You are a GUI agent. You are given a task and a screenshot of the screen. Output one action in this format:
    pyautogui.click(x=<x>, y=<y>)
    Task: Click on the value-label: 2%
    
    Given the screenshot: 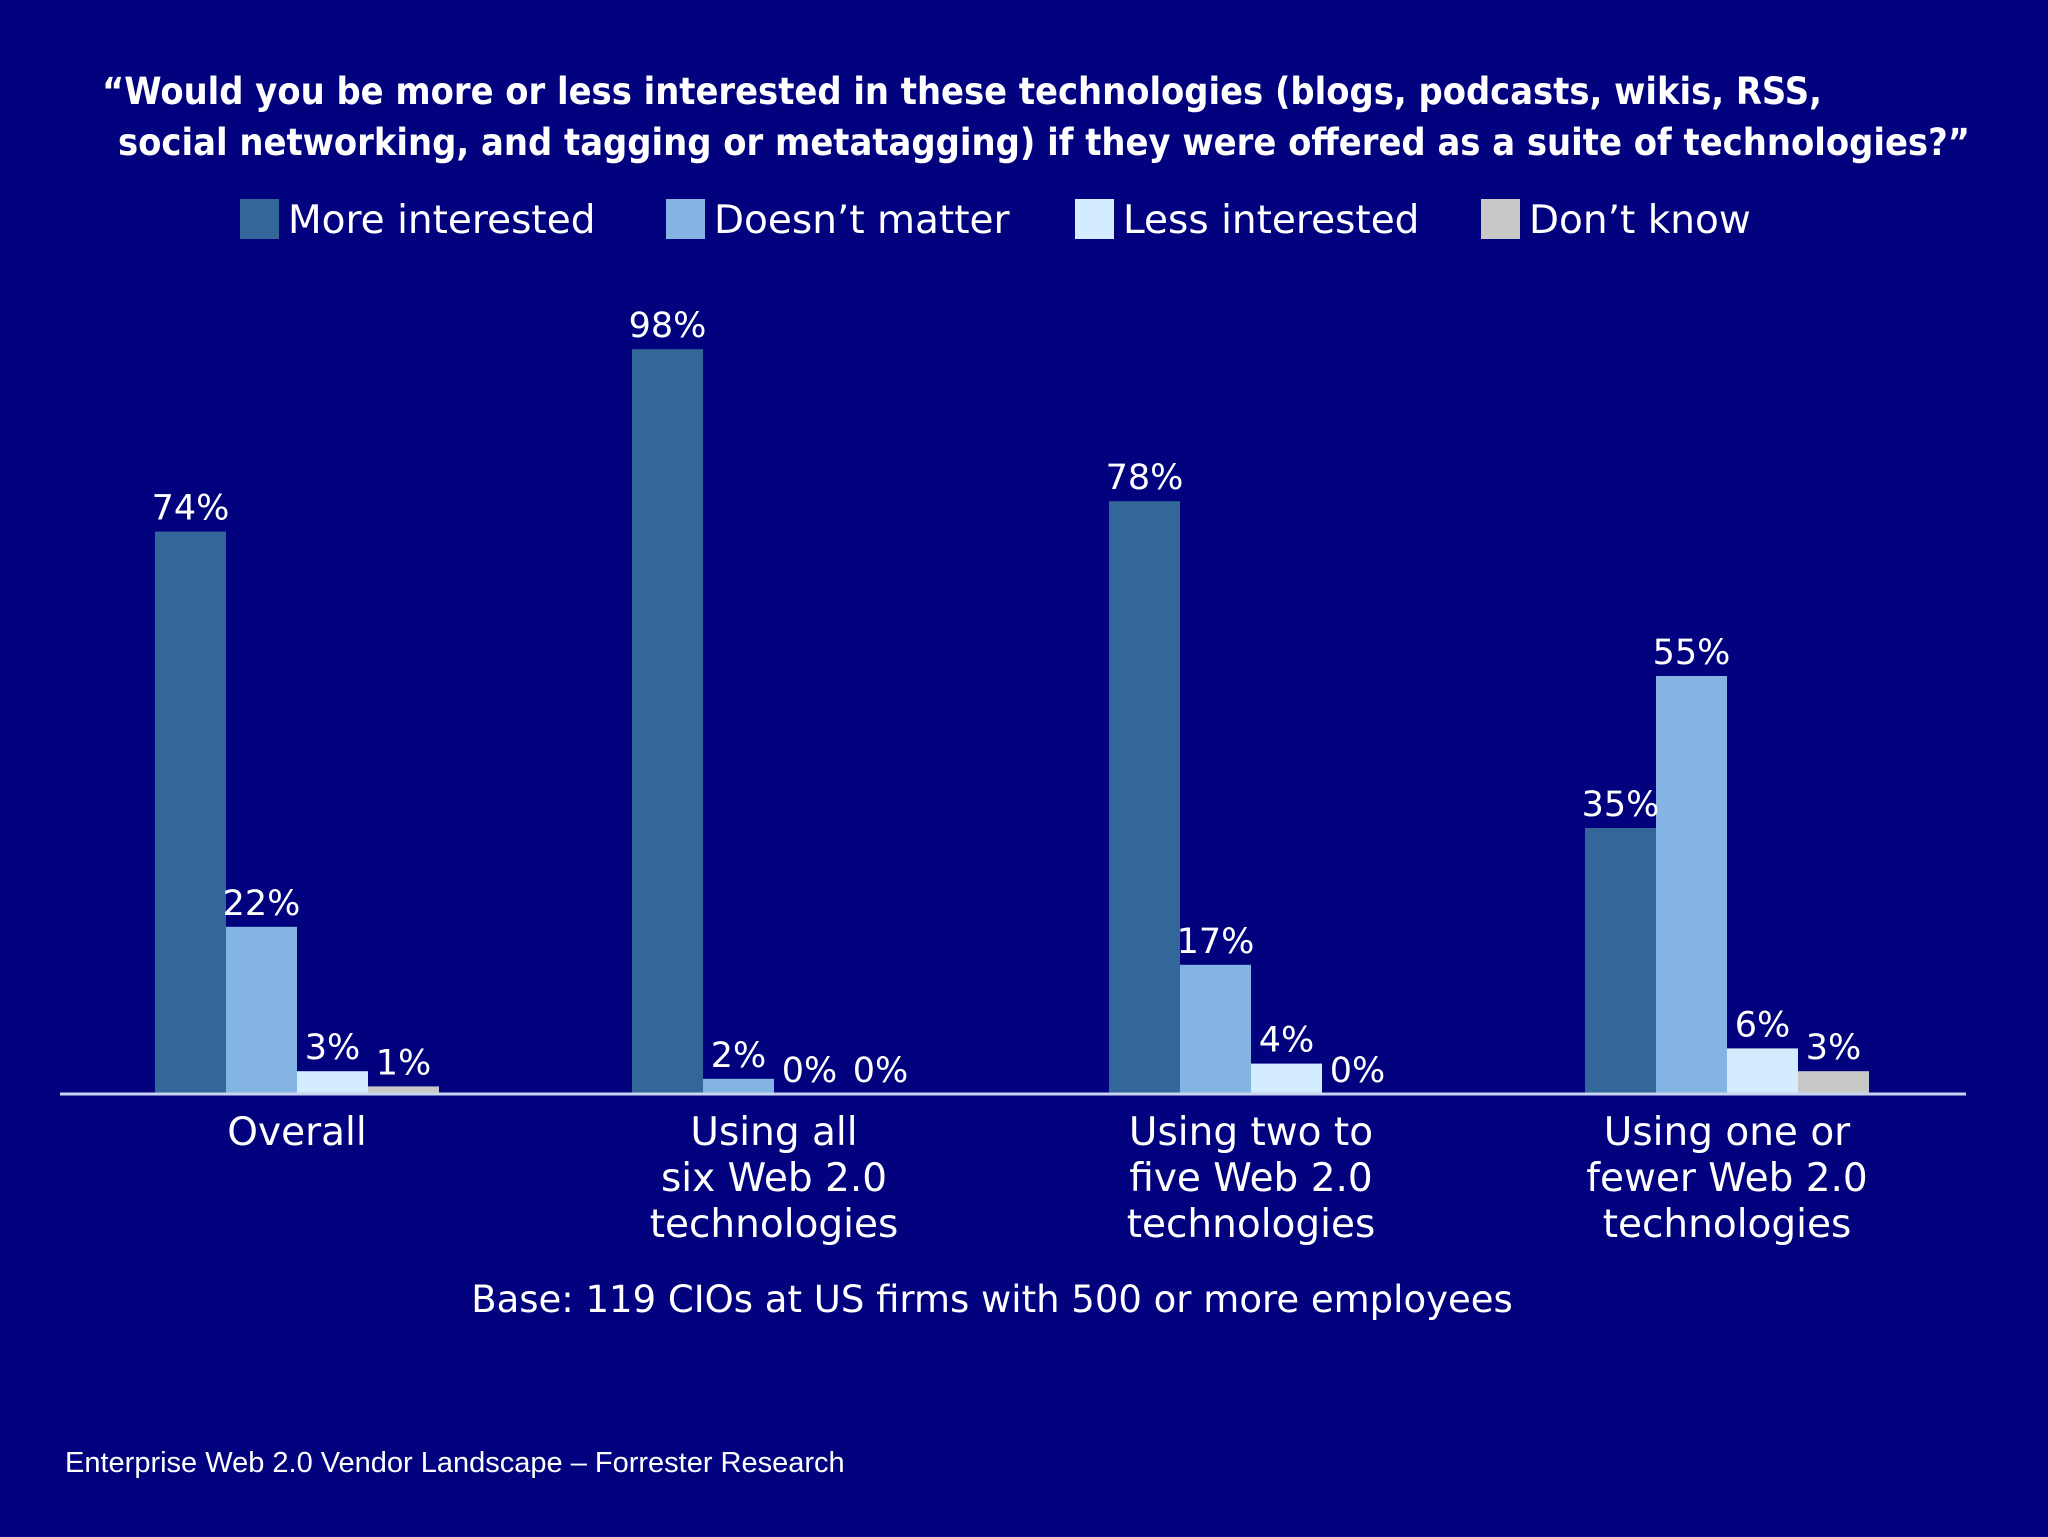 What is the action you would take?
    pyautogui.click(x=739, y=1056)
    